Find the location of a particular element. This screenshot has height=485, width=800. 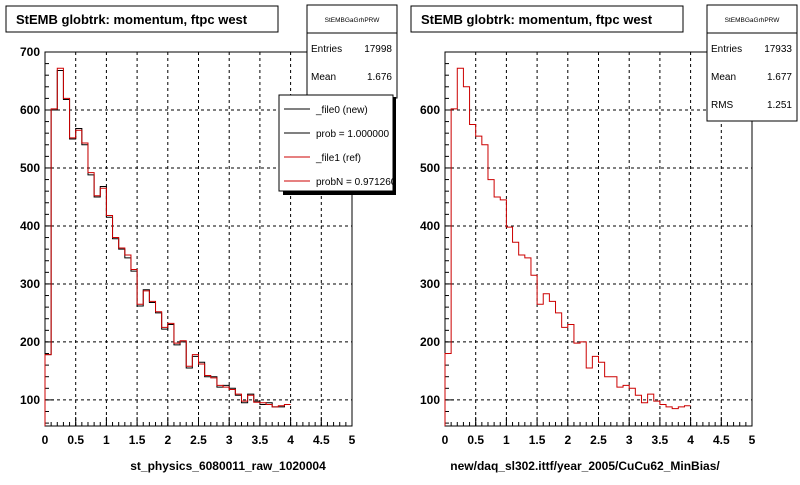

legend-label-1: prob = 1.000000 is located at coordinates (353, 134).